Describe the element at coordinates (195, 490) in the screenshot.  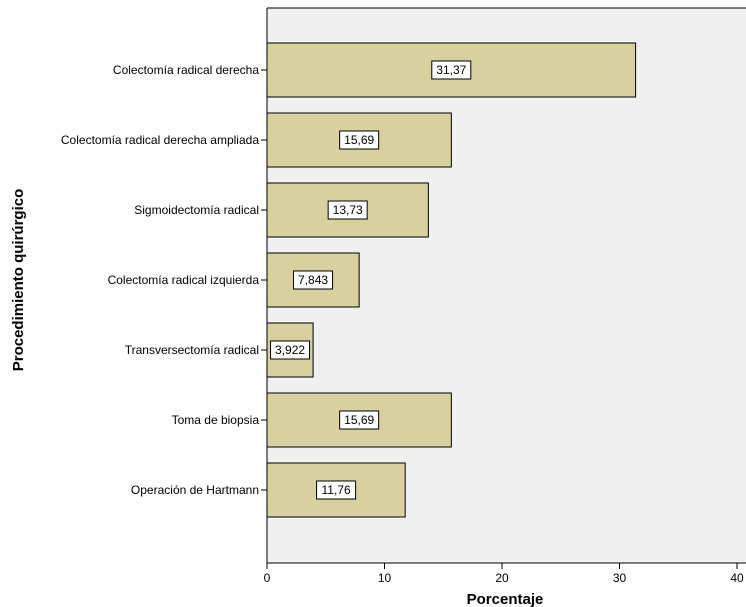
I see `category-label-7: Operación de Hartmann` at that location.